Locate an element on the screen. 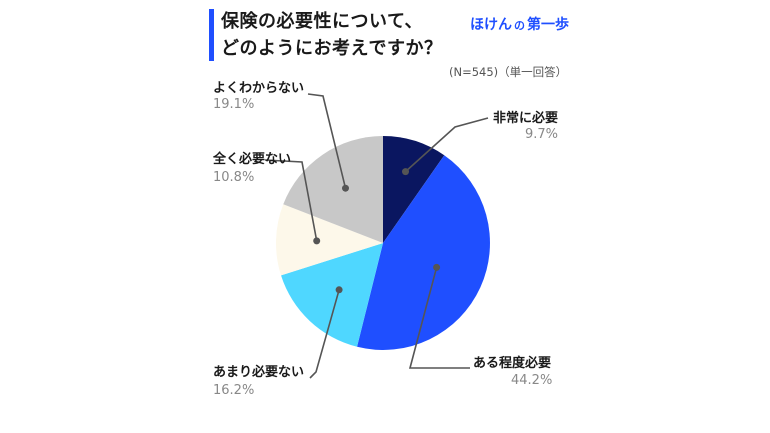 This screenshot has width=770, height=433. label-very-necessary: 非常に必要 is located at coordinates (526, 118).